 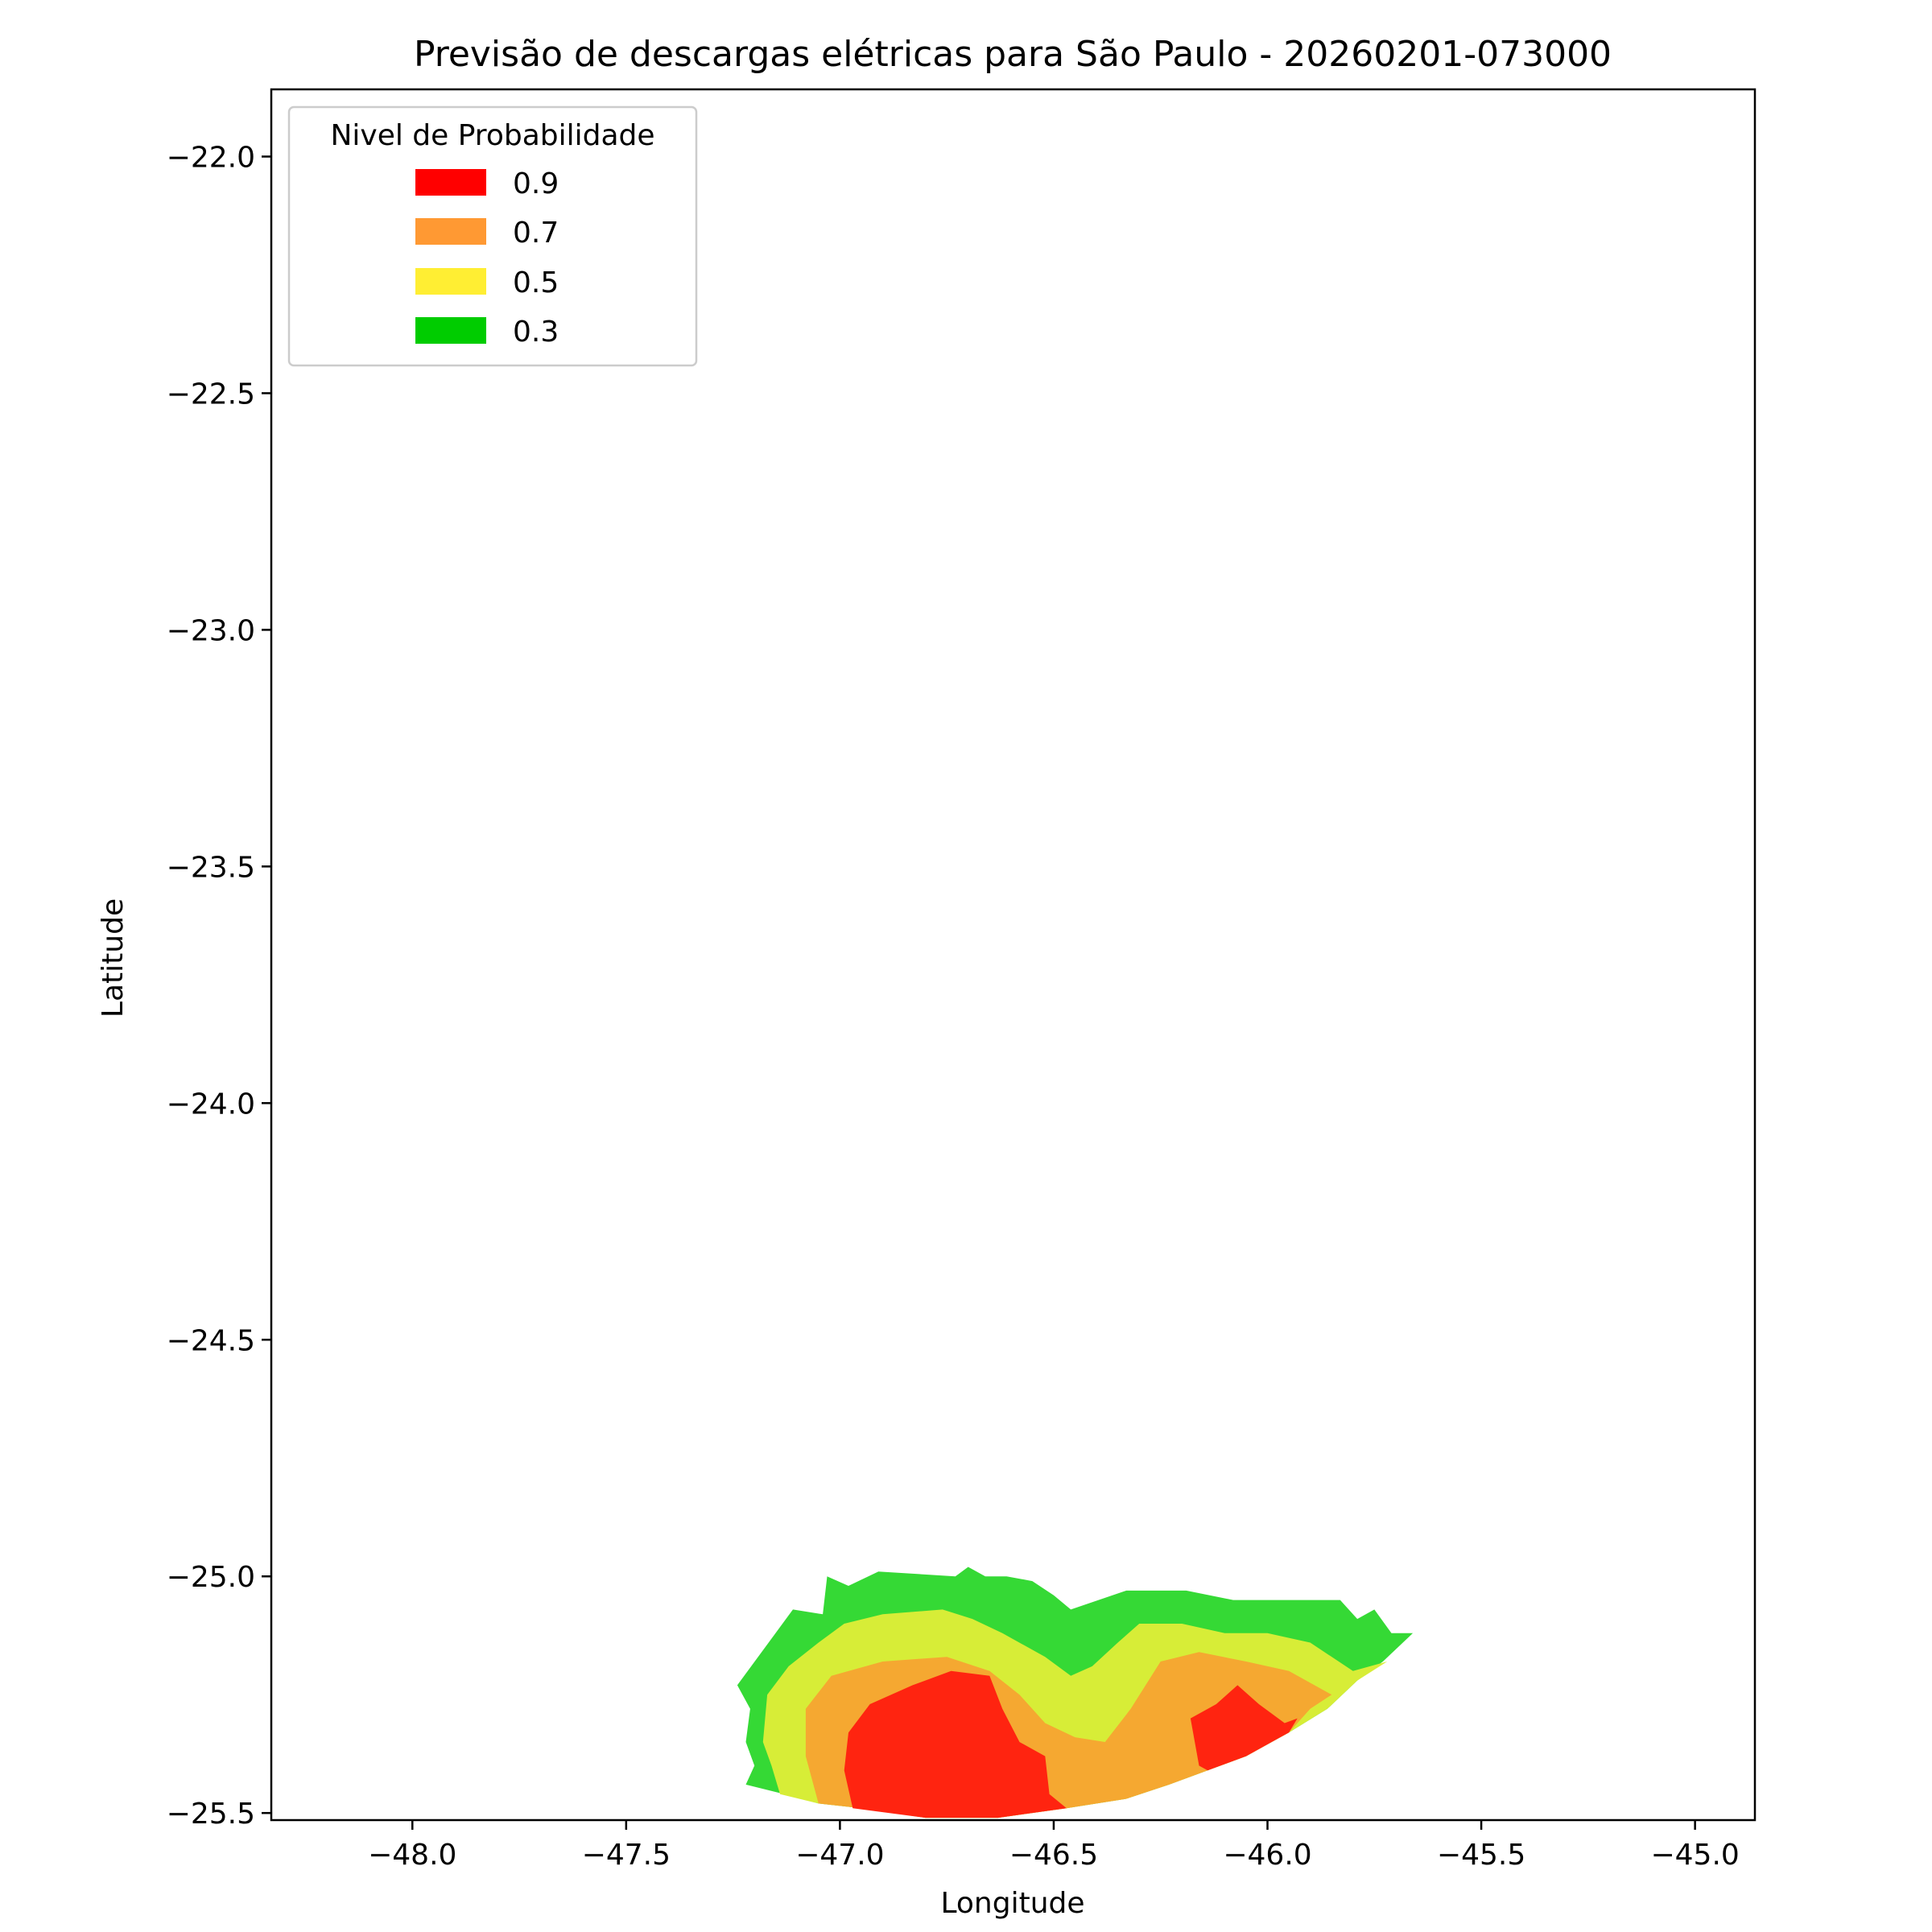 What do you see at coordinates (536, 332) in the screenshot?
I see `legend-label-0.3: 0.3` at bounding box center [536, 332].